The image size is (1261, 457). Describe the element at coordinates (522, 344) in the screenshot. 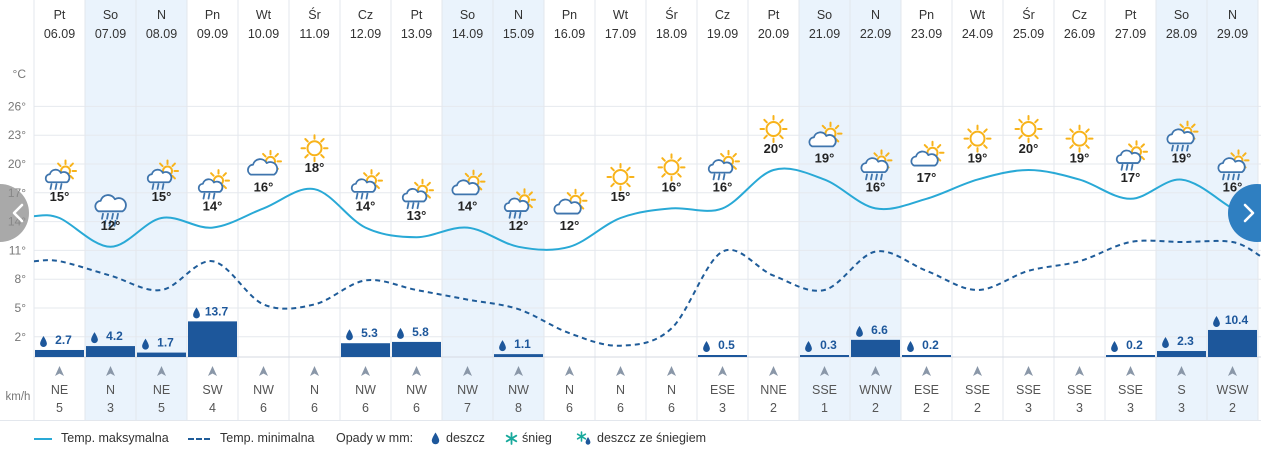

I see `rain-amount-text: 1.1` at that location.